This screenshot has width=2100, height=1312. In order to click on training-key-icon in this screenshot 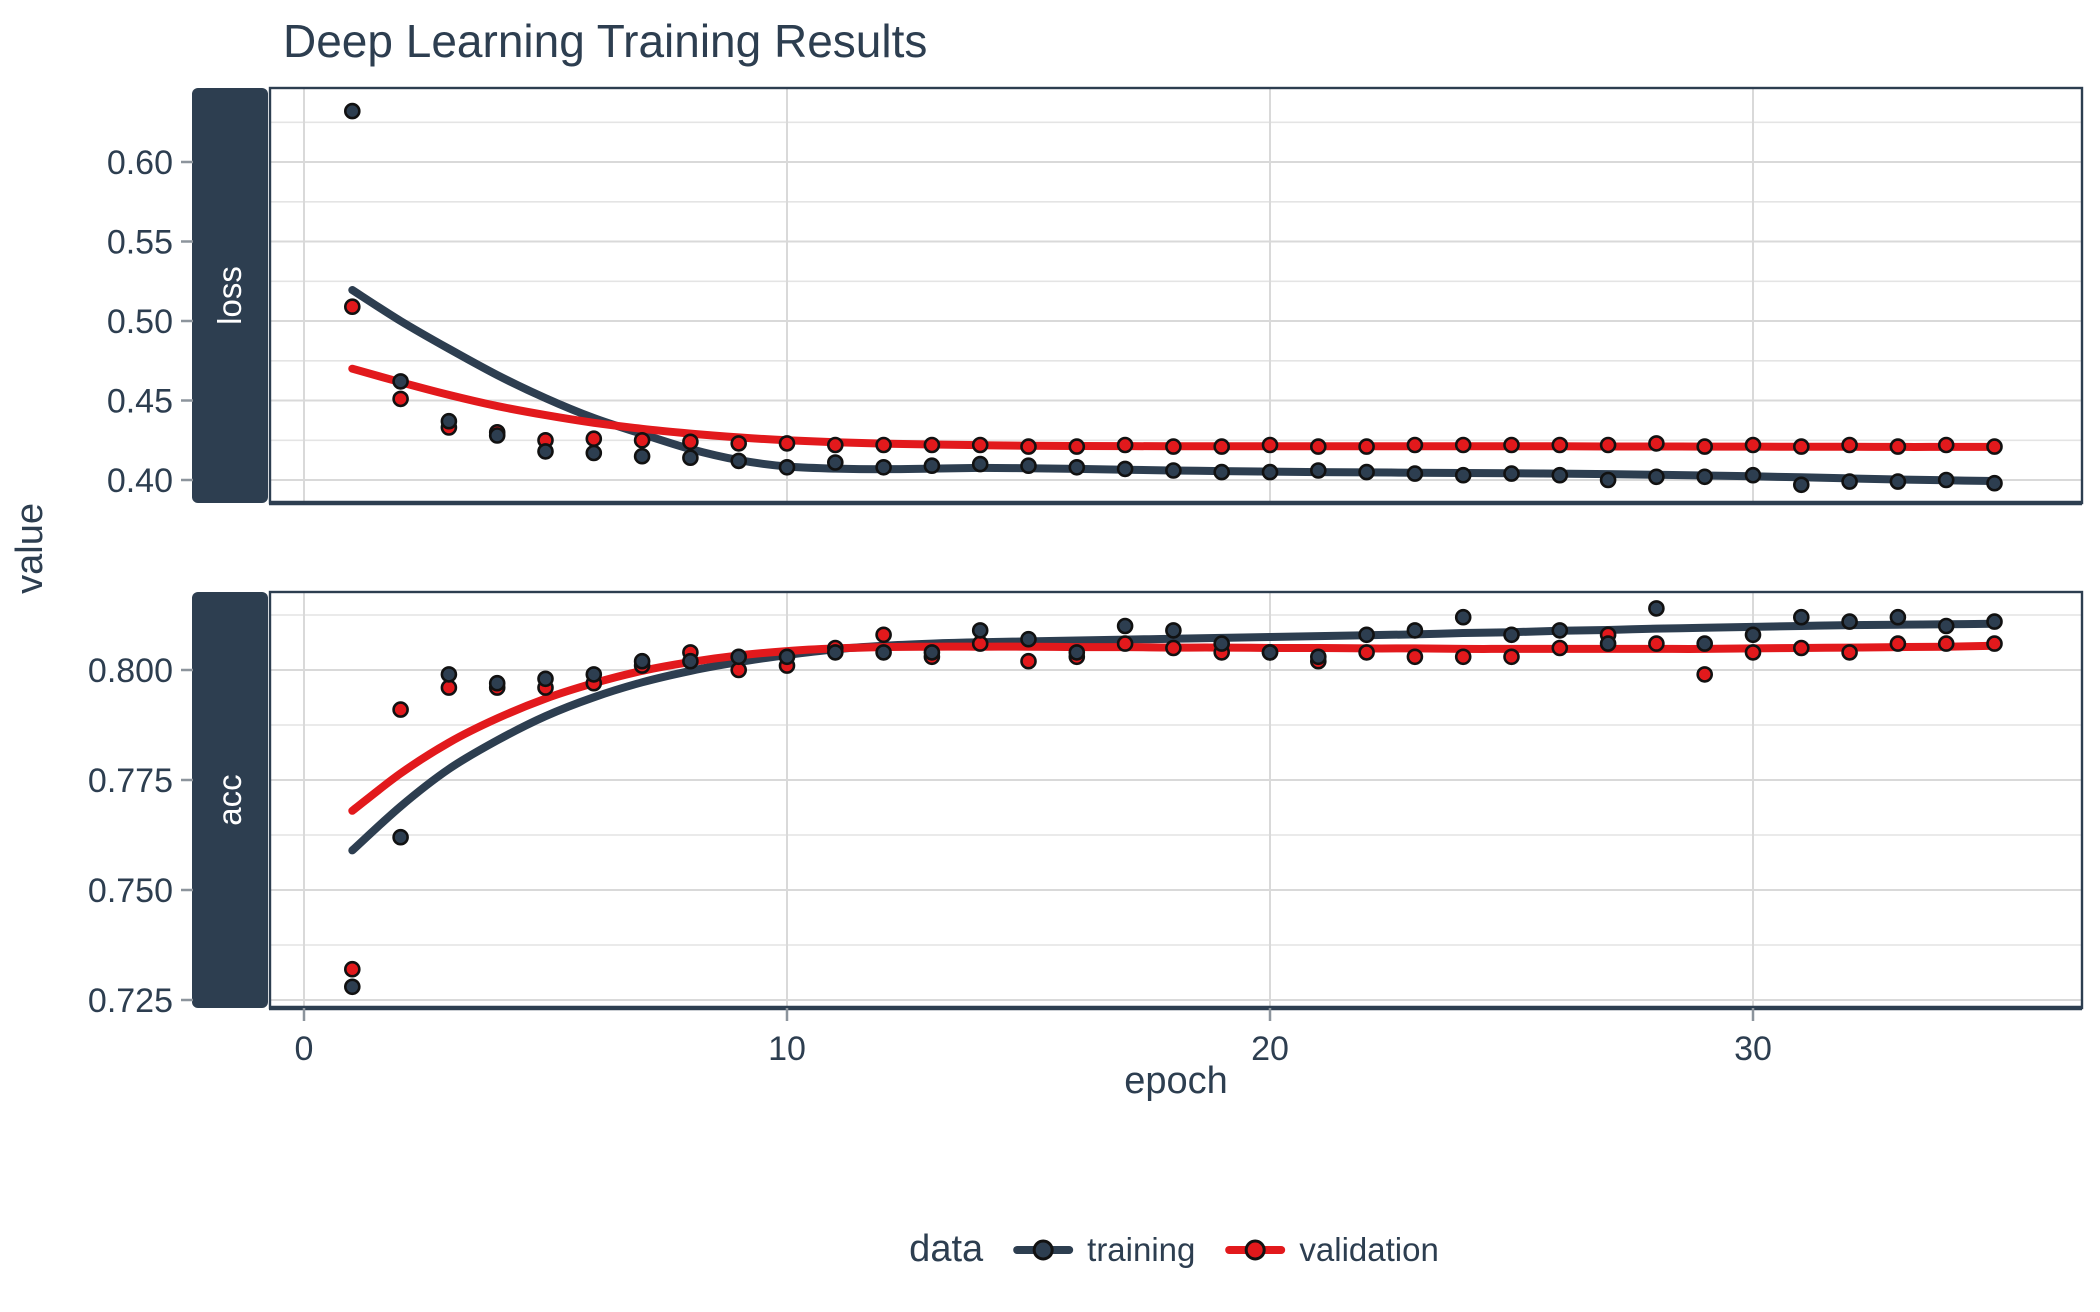, I will do `click(1043, 1250)`.